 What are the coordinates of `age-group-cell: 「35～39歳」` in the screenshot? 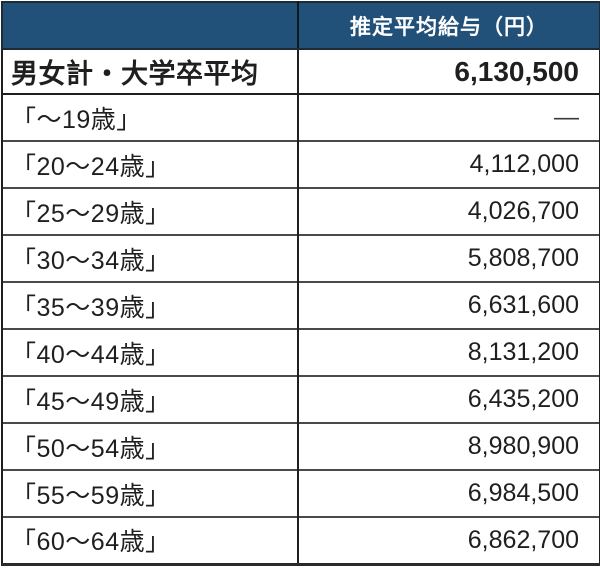 It's located at (150, 305).